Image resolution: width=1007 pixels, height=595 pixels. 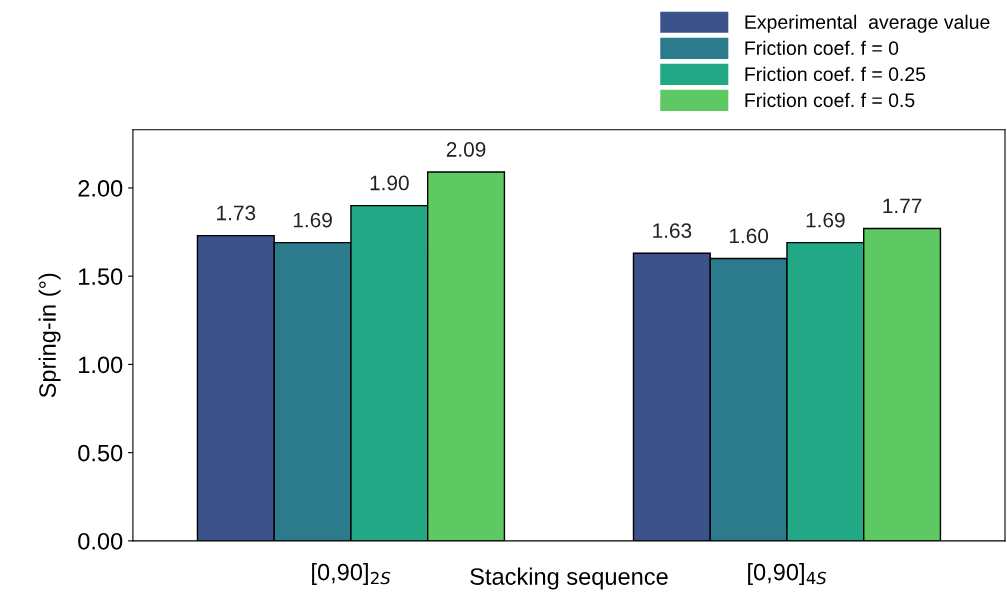 I want to click on y-tick-label: 1.50, so click(x=101, y=276).